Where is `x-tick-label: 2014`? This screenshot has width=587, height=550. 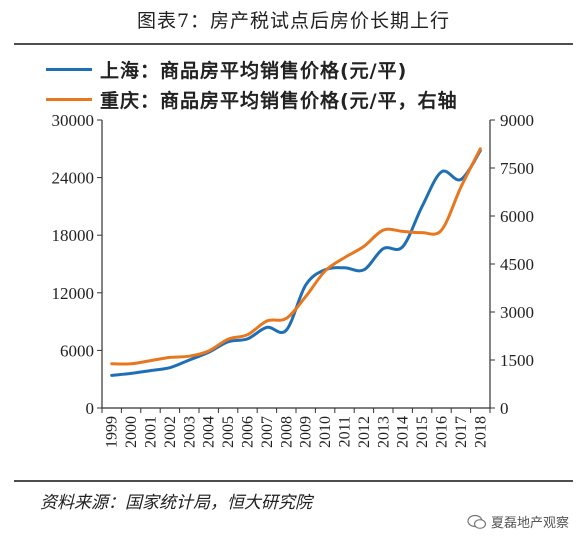
x-tick-label: 2014 is located at coordinates (403, 432).